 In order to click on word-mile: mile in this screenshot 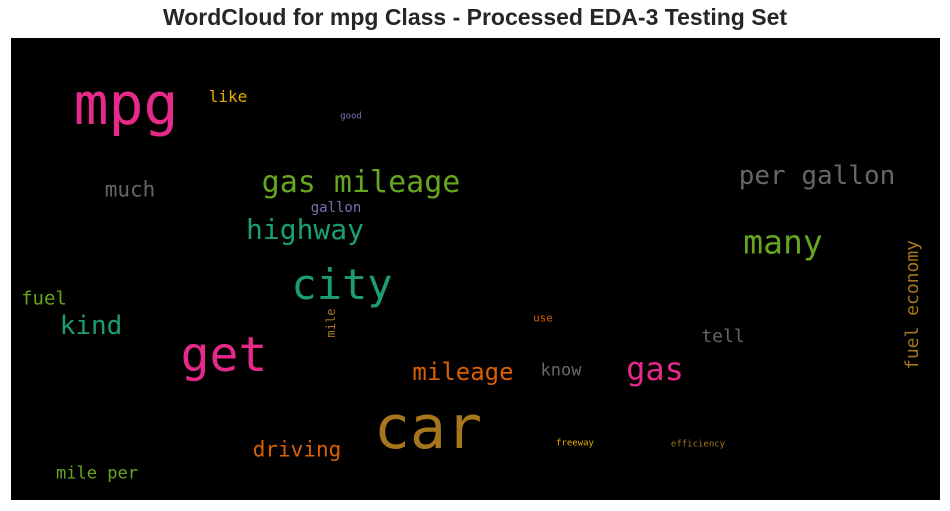, I will do `click(331, 323)`.